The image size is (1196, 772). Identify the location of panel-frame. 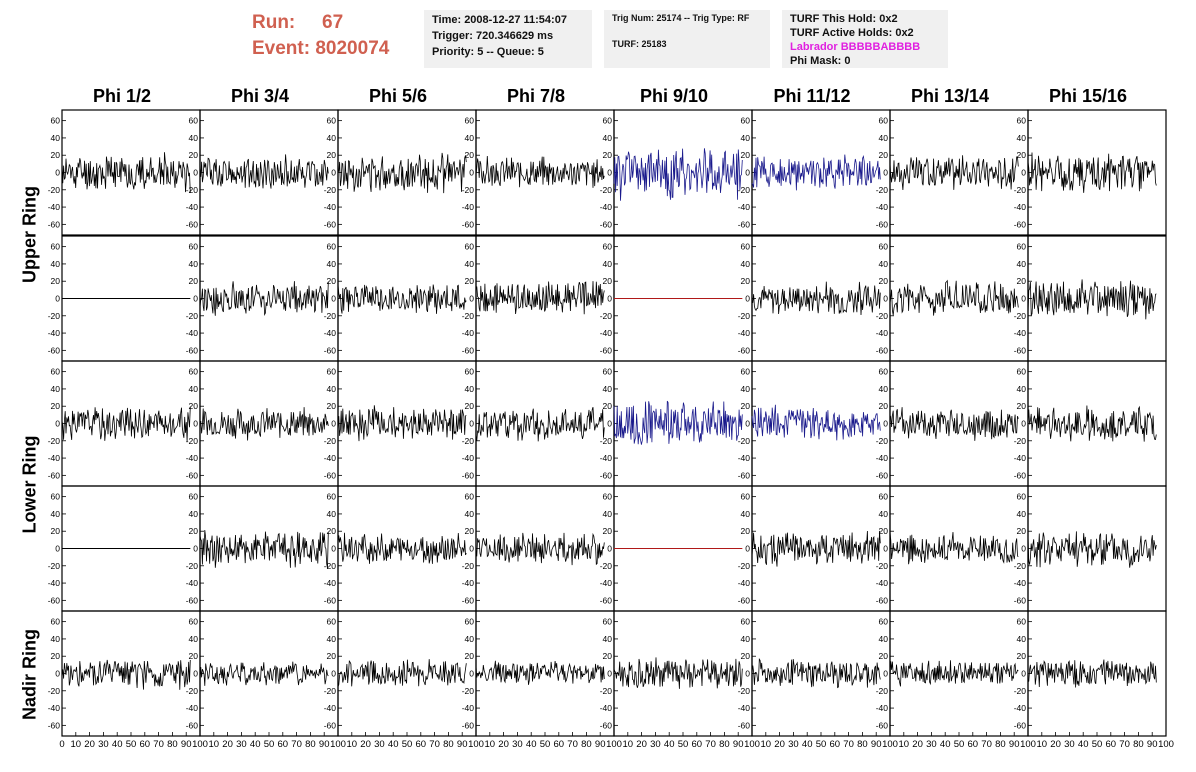
(959, 673).